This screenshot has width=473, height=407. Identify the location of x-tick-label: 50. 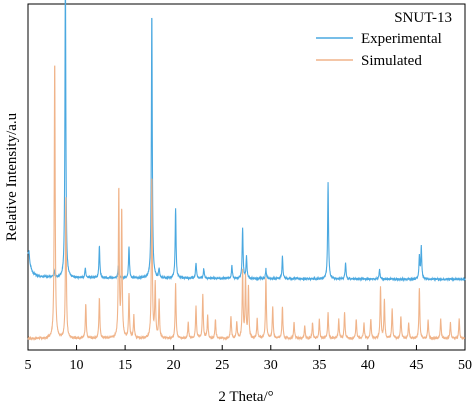
(465, 365).